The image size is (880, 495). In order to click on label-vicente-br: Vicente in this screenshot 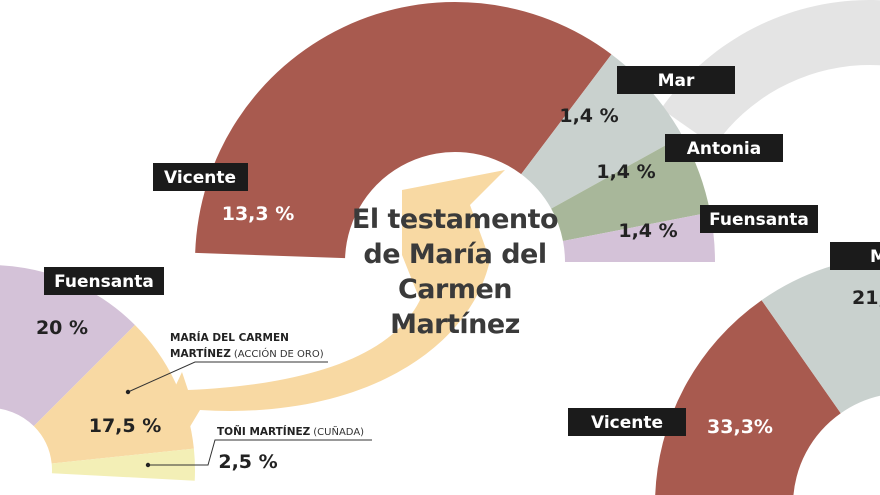, I will do `click(627, 422)`.